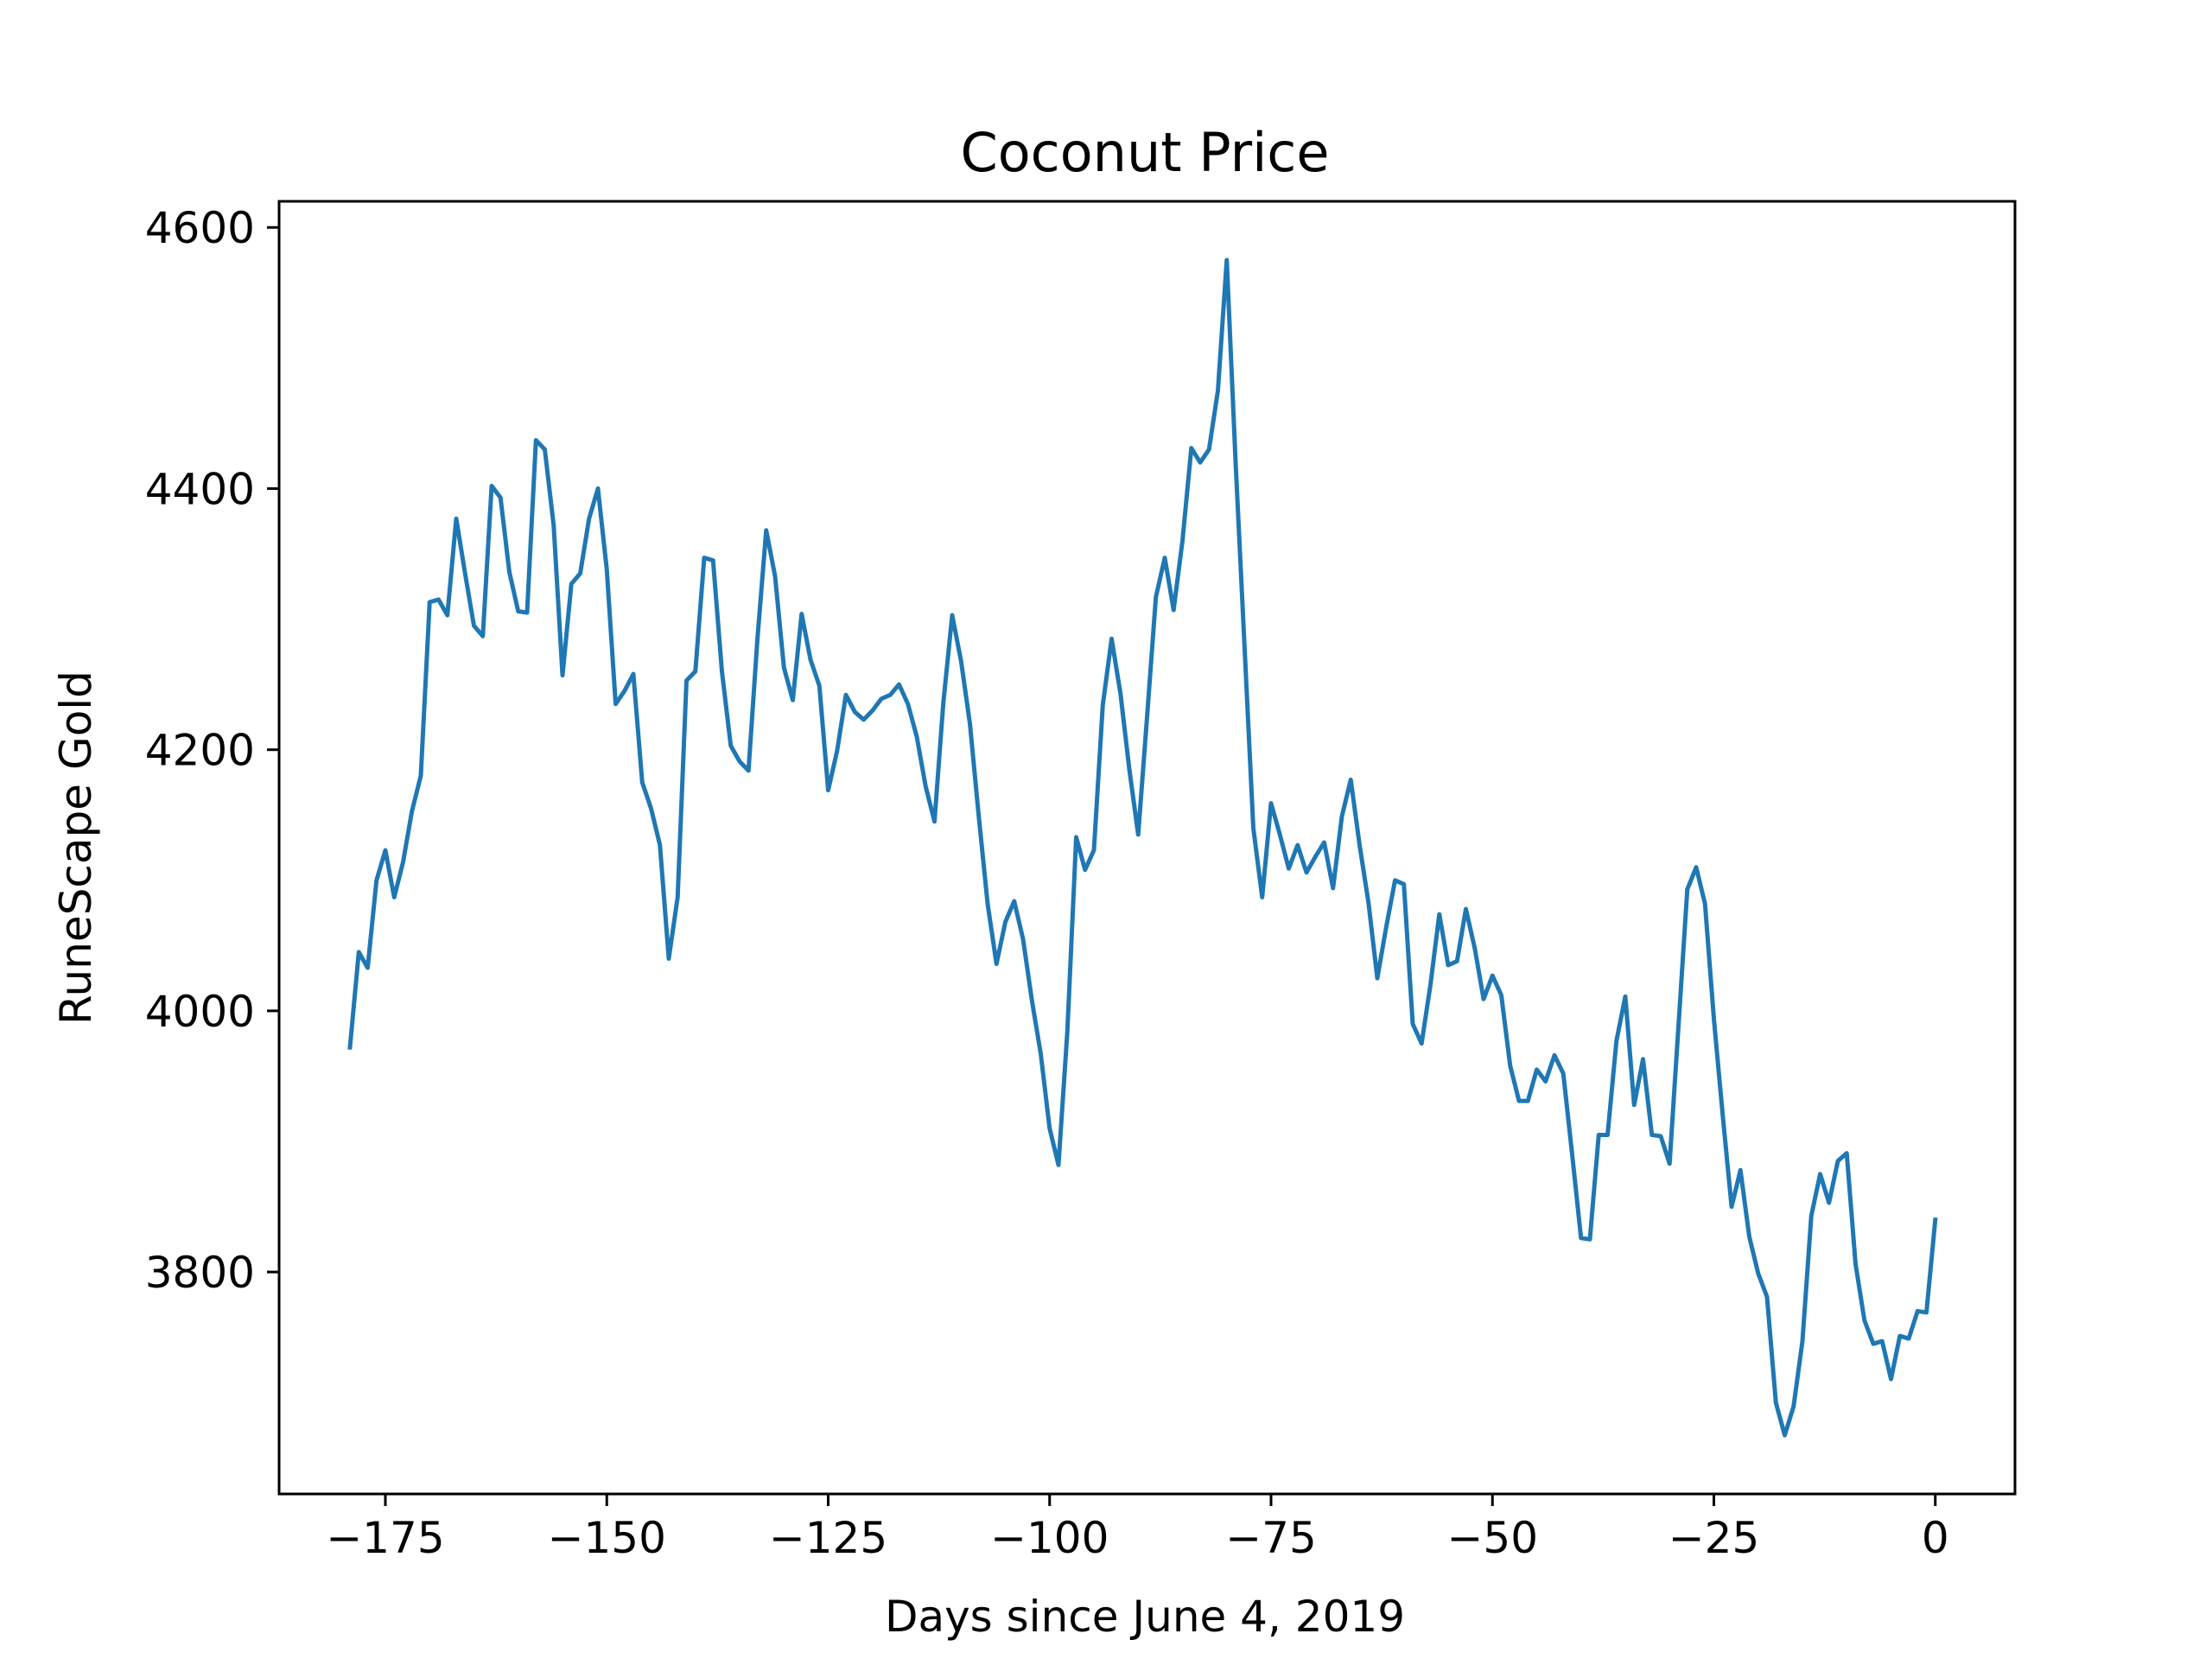 This screenshot has width=2212, height=1659. I want to click on y-tick-label: 4000, so click(200, 1012).